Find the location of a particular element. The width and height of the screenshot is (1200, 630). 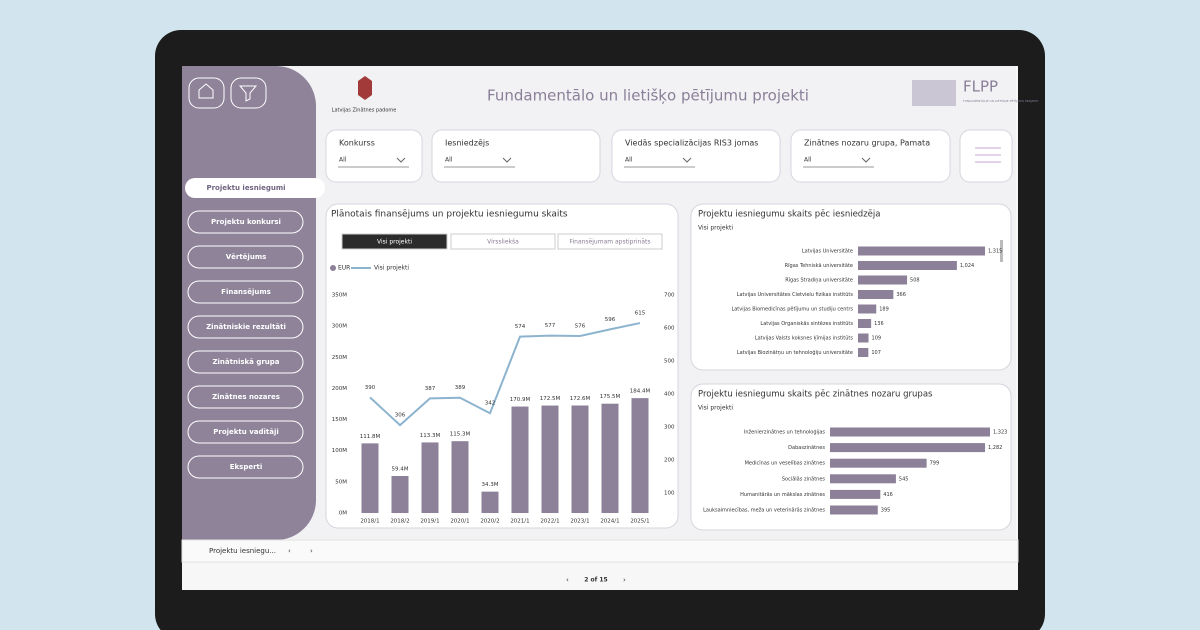

nav-active is located at coordinates (255, 188).